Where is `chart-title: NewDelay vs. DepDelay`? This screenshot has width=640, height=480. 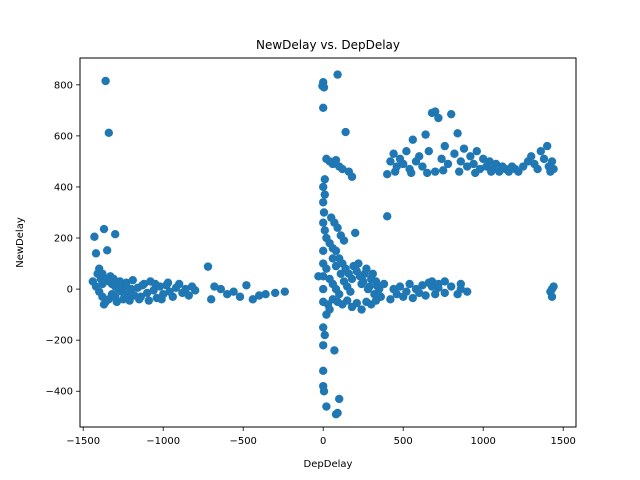 chart-title: NewDelay vs. DepDelay is located at coordinates (328, 45).